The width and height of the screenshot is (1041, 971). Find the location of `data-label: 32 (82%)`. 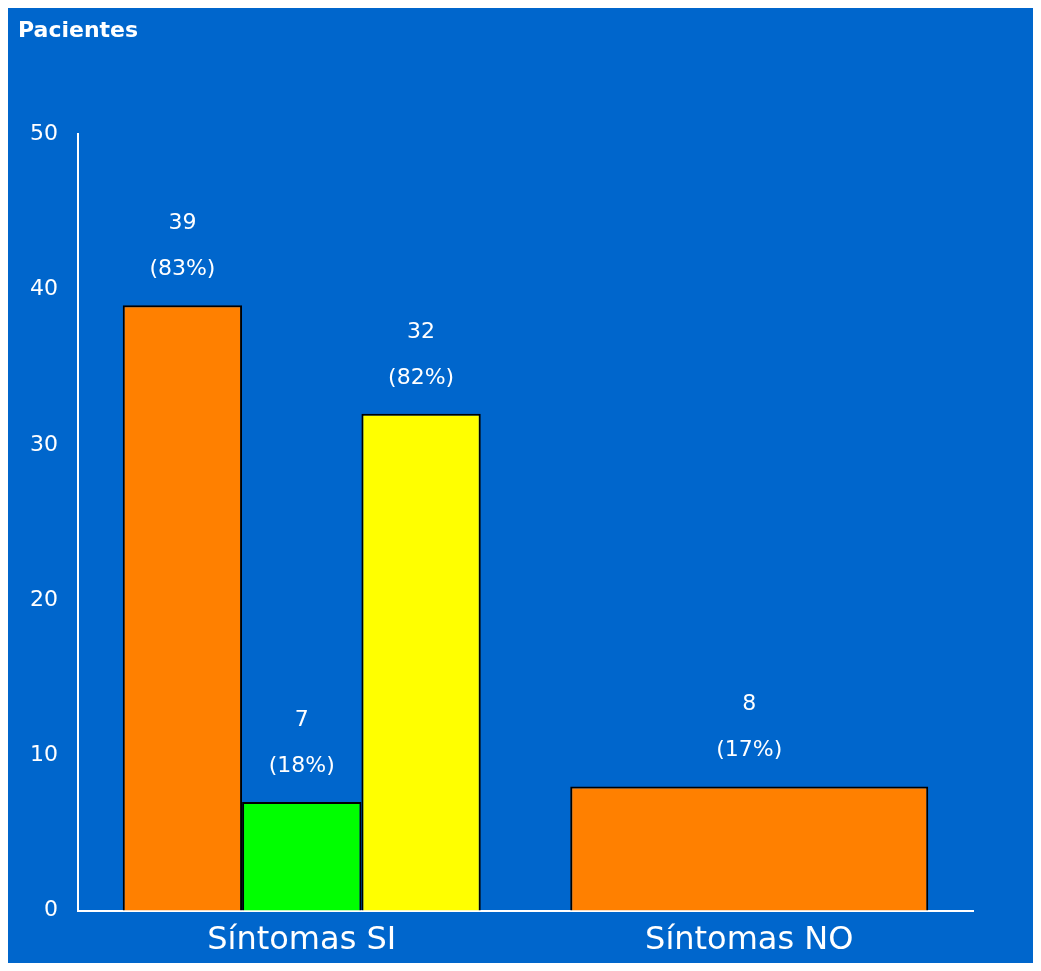

data-label: 32 (82%) is located at coordinates (421, 353).